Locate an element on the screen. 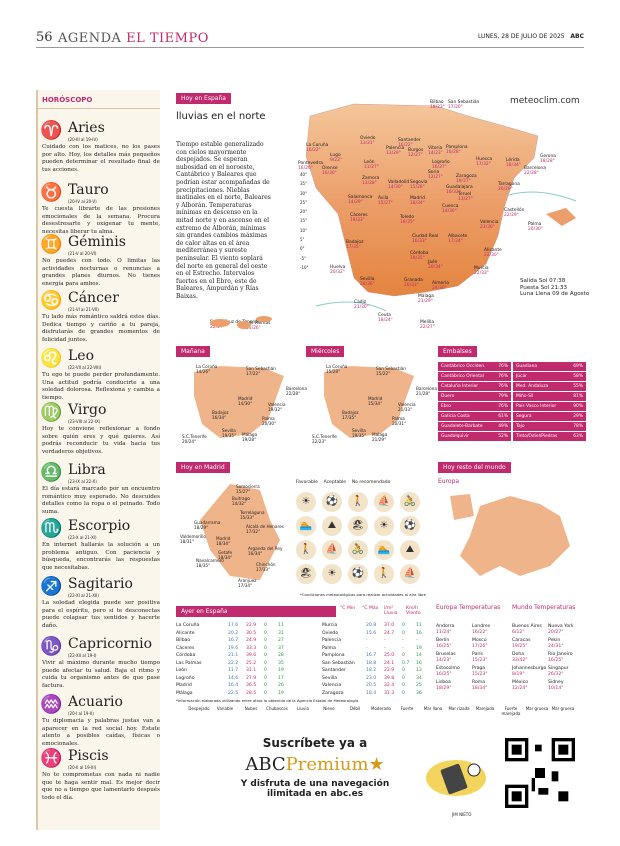 This screenshot has width=620, height=846. ayer-row: Palencia - - - - is located at coordinates (370, 641).